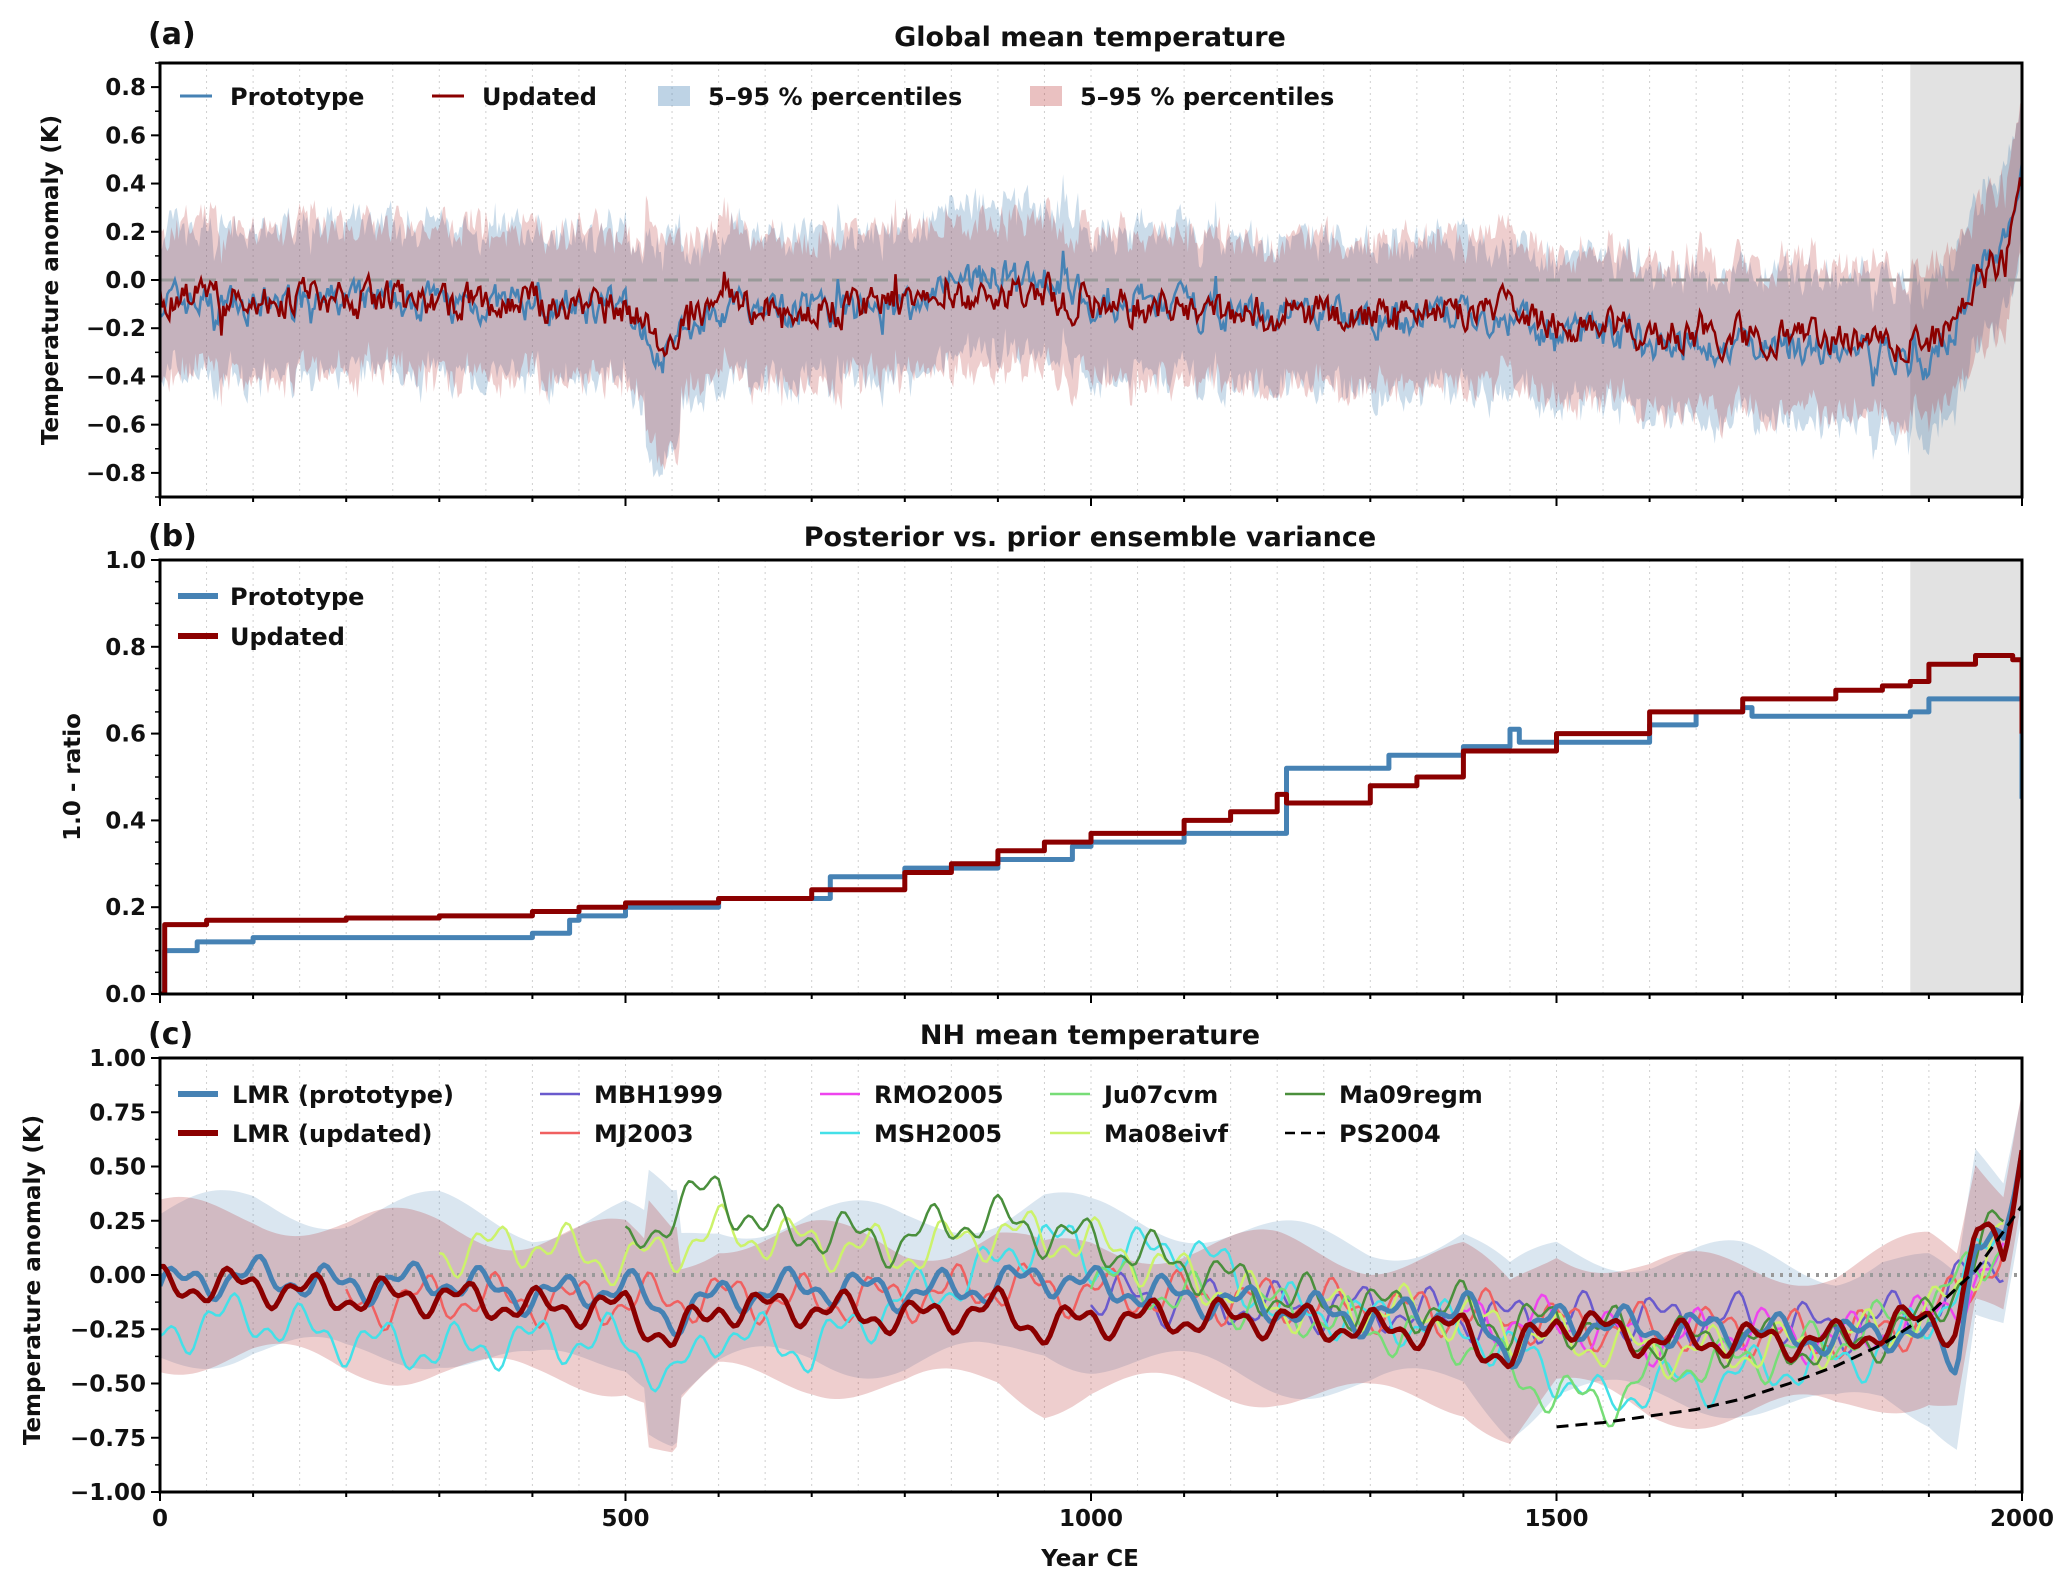  Describe the element at coordinates (1046, 96) in the screenshot. I see `legend-updated-band-swatch` at that location.